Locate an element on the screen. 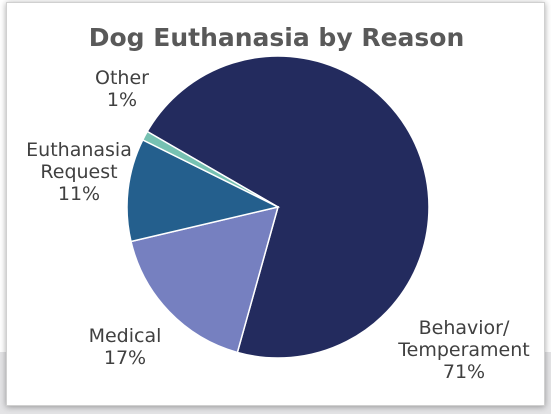 Image resolution: width=551 pixels, height=414 pixels. data-label-other: Other 1% is located at coordinates (122, 89).